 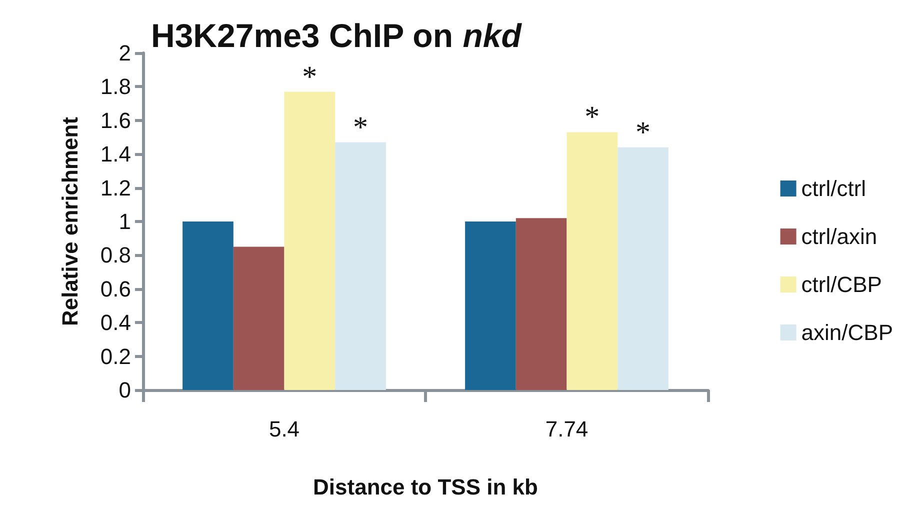 I want to click on chart-title: H3K27me3 ChIP on nkd, so click(x=336, y=35).